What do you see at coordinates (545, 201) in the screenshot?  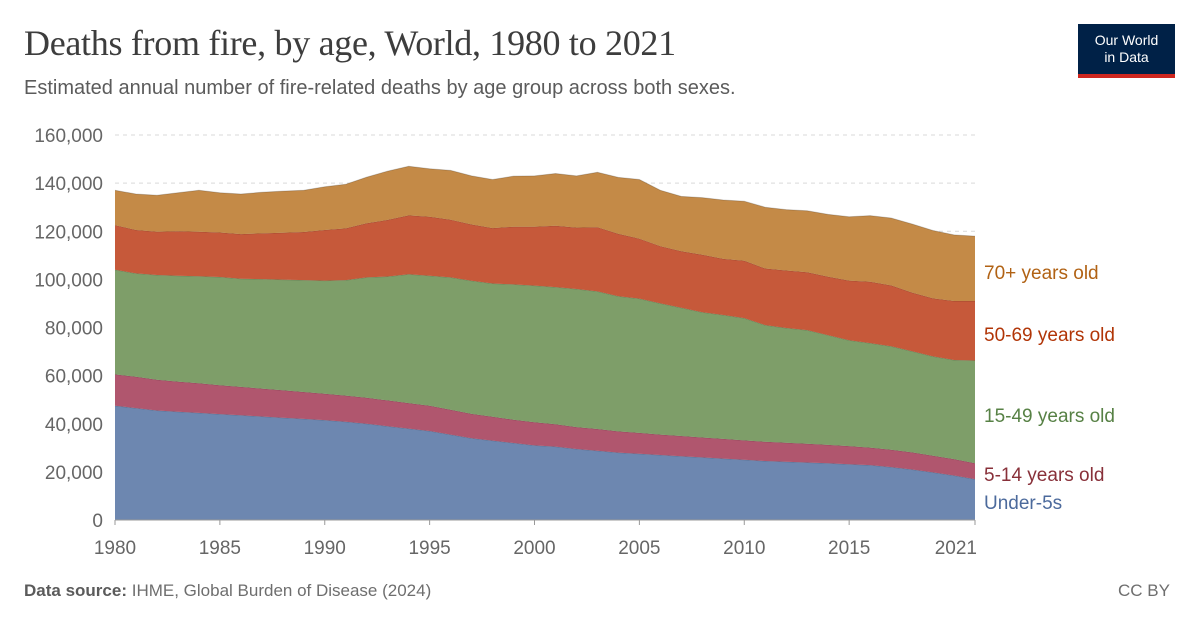 I see `area-boundary-line` at bounding box center [545, 201].